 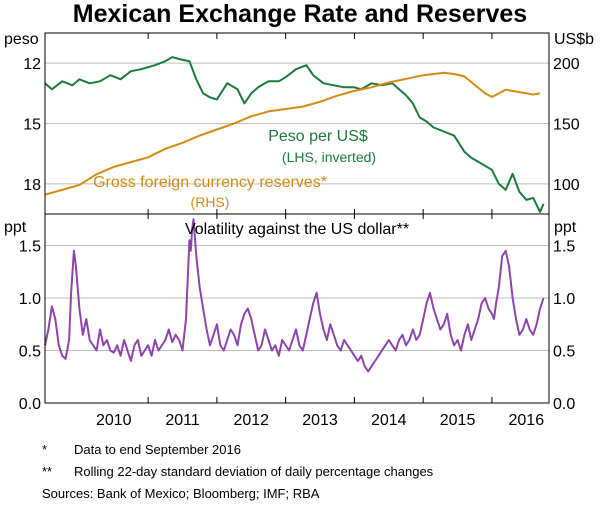 What do you see at coordinates (30, 352) in the screenshot?
I see `bottom-left-tick-0.5: 0.5` at bounding box center [30, 352].